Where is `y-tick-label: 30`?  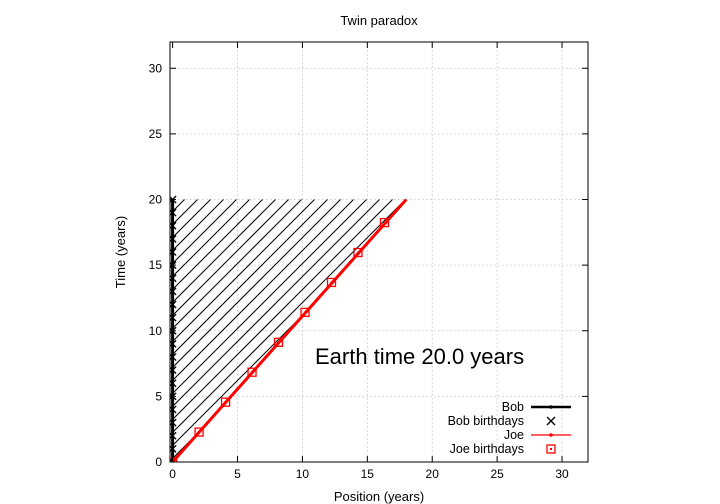
y-tick-label: 30 is located at coordinates (156, 68).